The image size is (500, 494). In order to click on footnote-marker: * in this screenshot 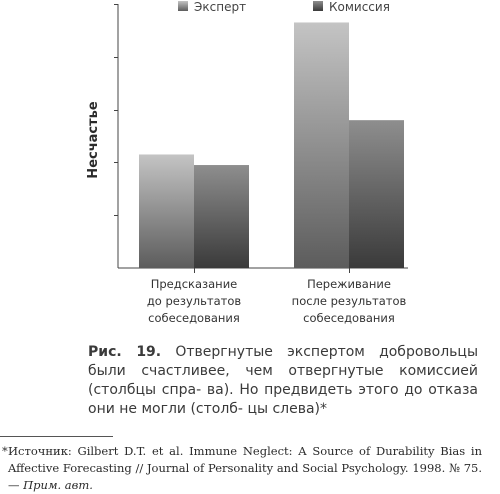, I will do `click(5, 451)`.